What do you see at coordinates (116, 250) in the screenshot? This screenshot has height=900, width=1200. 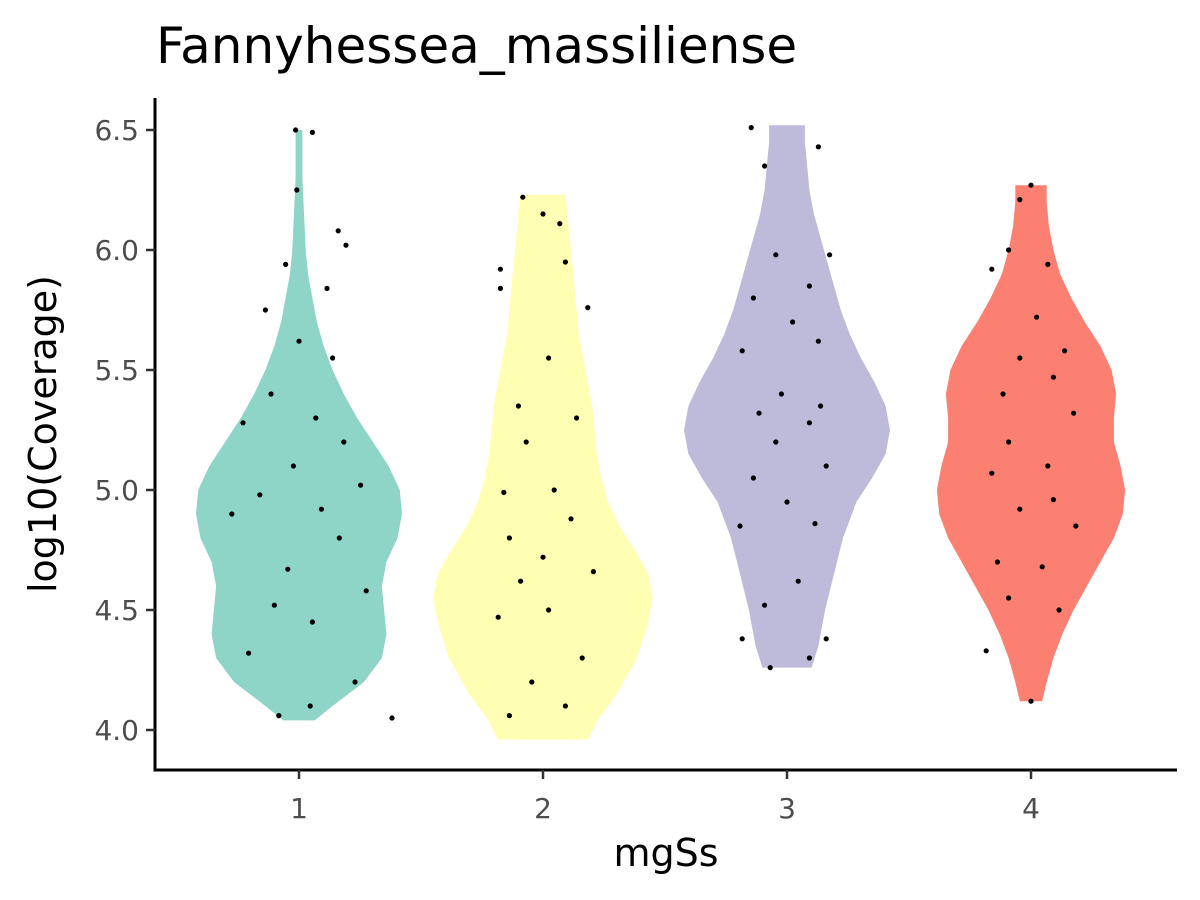 I see `y-tick-label: 6.0` at bounding box center [116, 250].